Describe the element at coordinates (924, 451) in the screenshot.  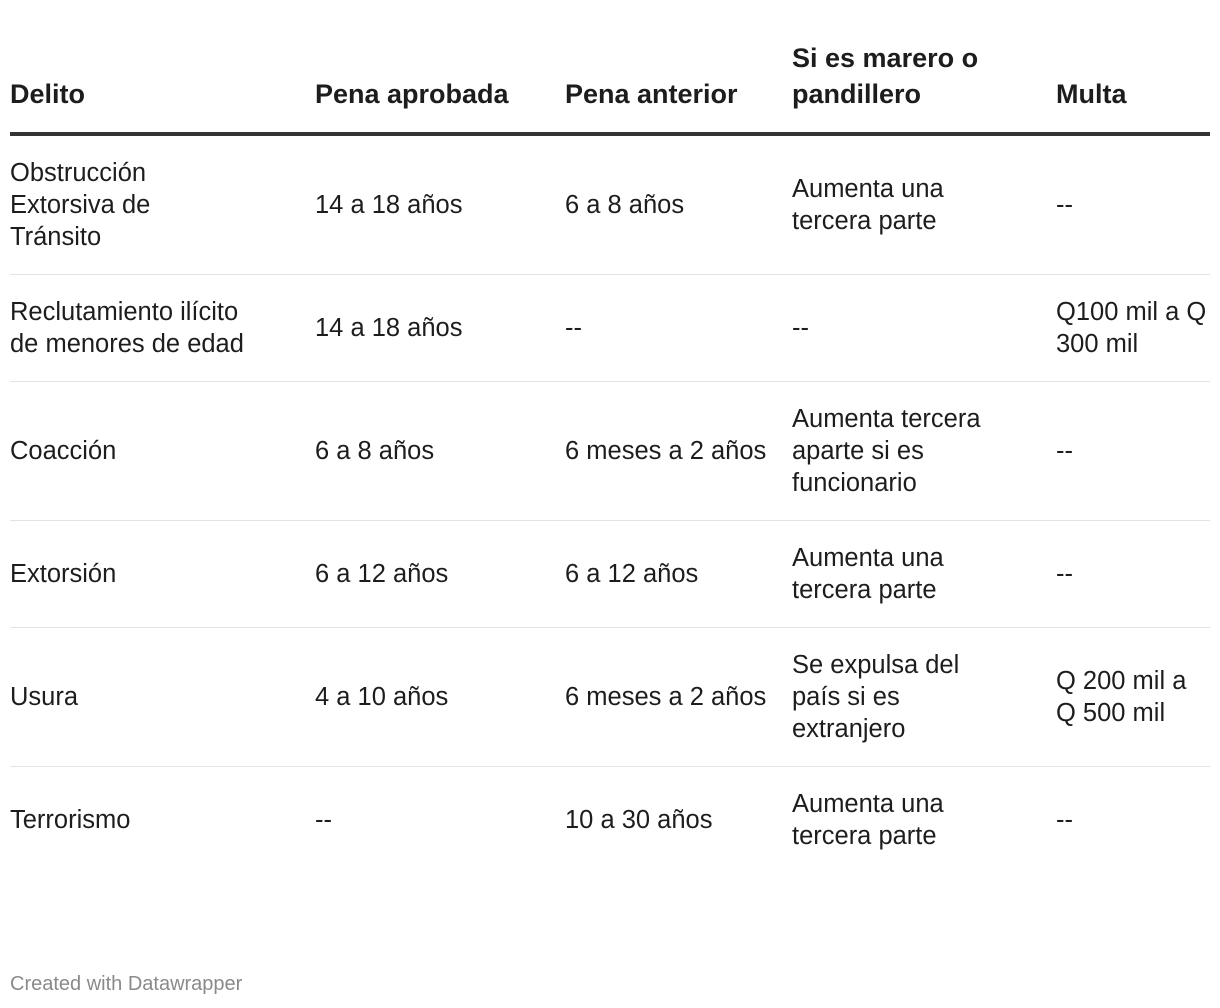
I see `cell-marero-pandillero: Aumenta tercera aparte si es funcionario` at that location.